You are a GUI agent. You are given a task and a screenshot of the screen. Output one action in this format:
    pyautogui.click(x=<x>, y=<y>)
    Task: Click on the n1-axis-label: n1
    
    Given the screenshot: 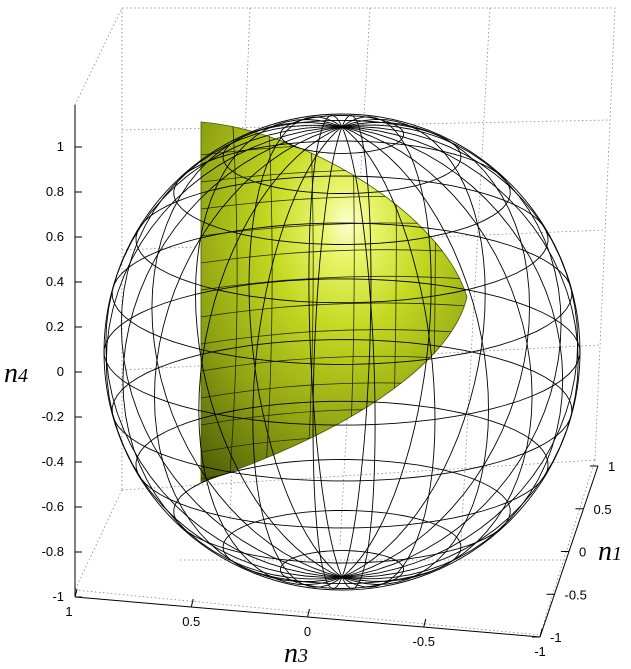 What is the action you would take?
    pyautogui.click(x=610, y=551)
    